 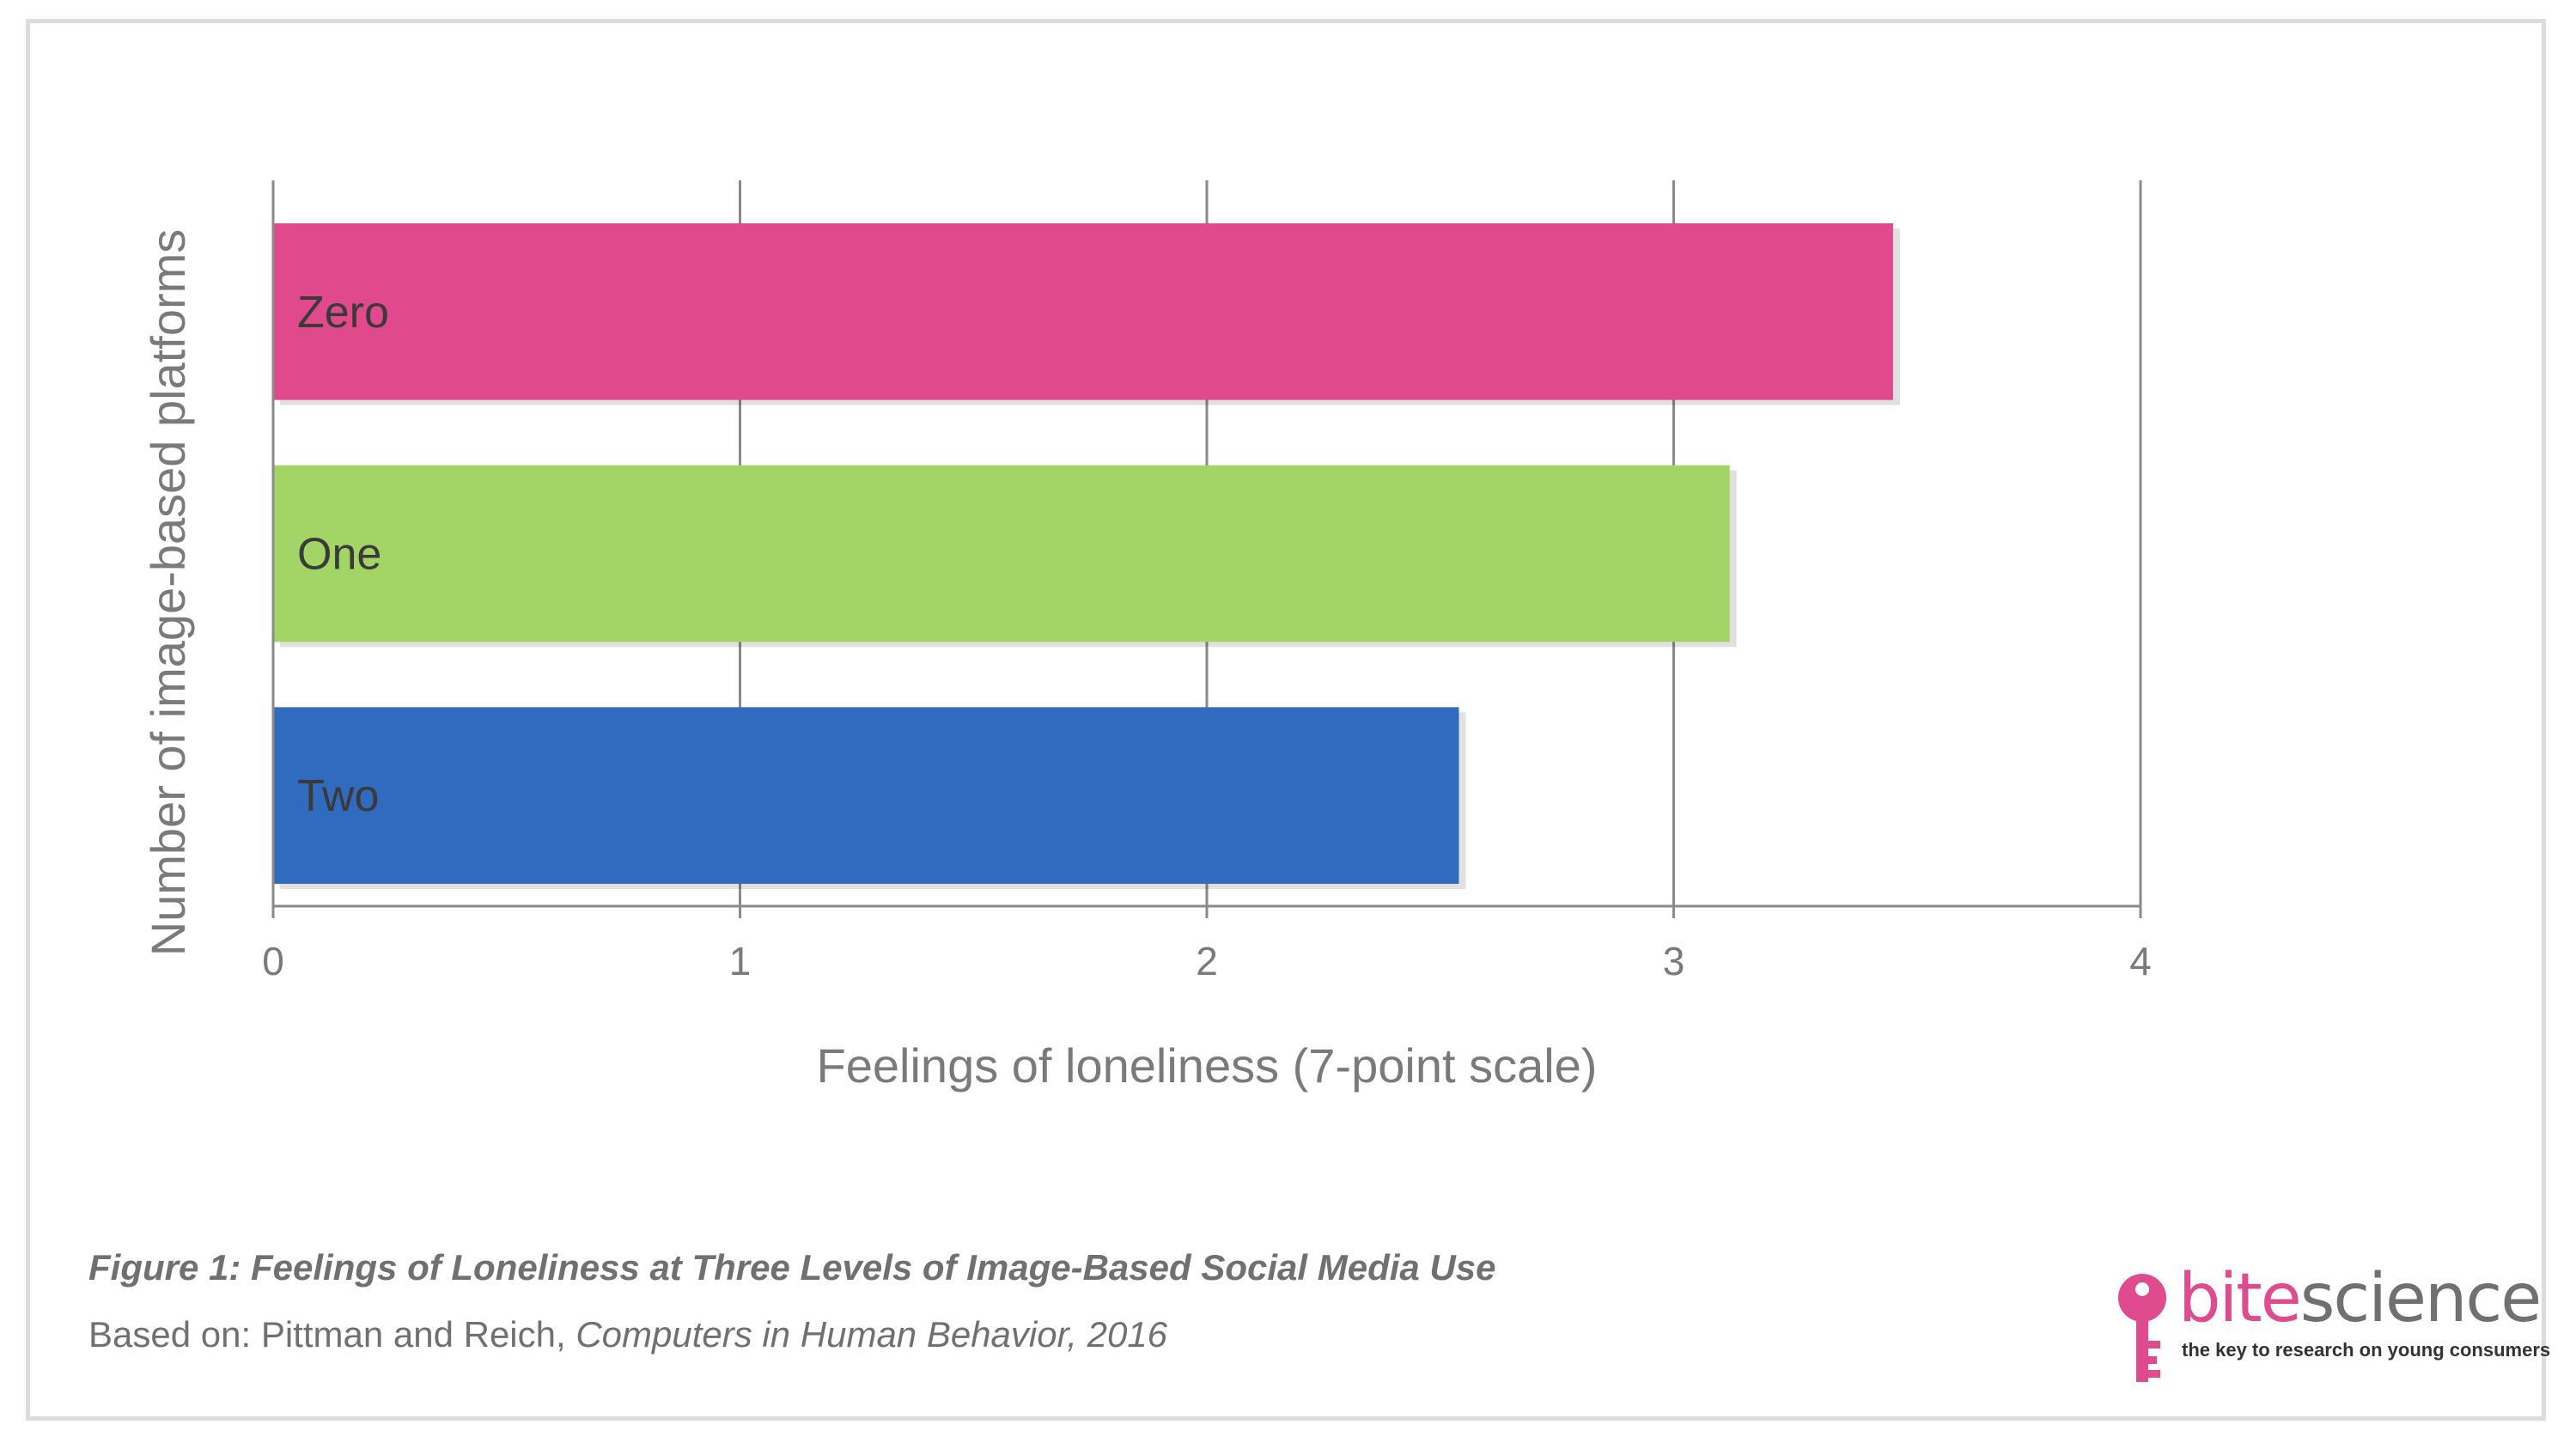 I want to click on bar-zero, so click(x=1083, y=311).